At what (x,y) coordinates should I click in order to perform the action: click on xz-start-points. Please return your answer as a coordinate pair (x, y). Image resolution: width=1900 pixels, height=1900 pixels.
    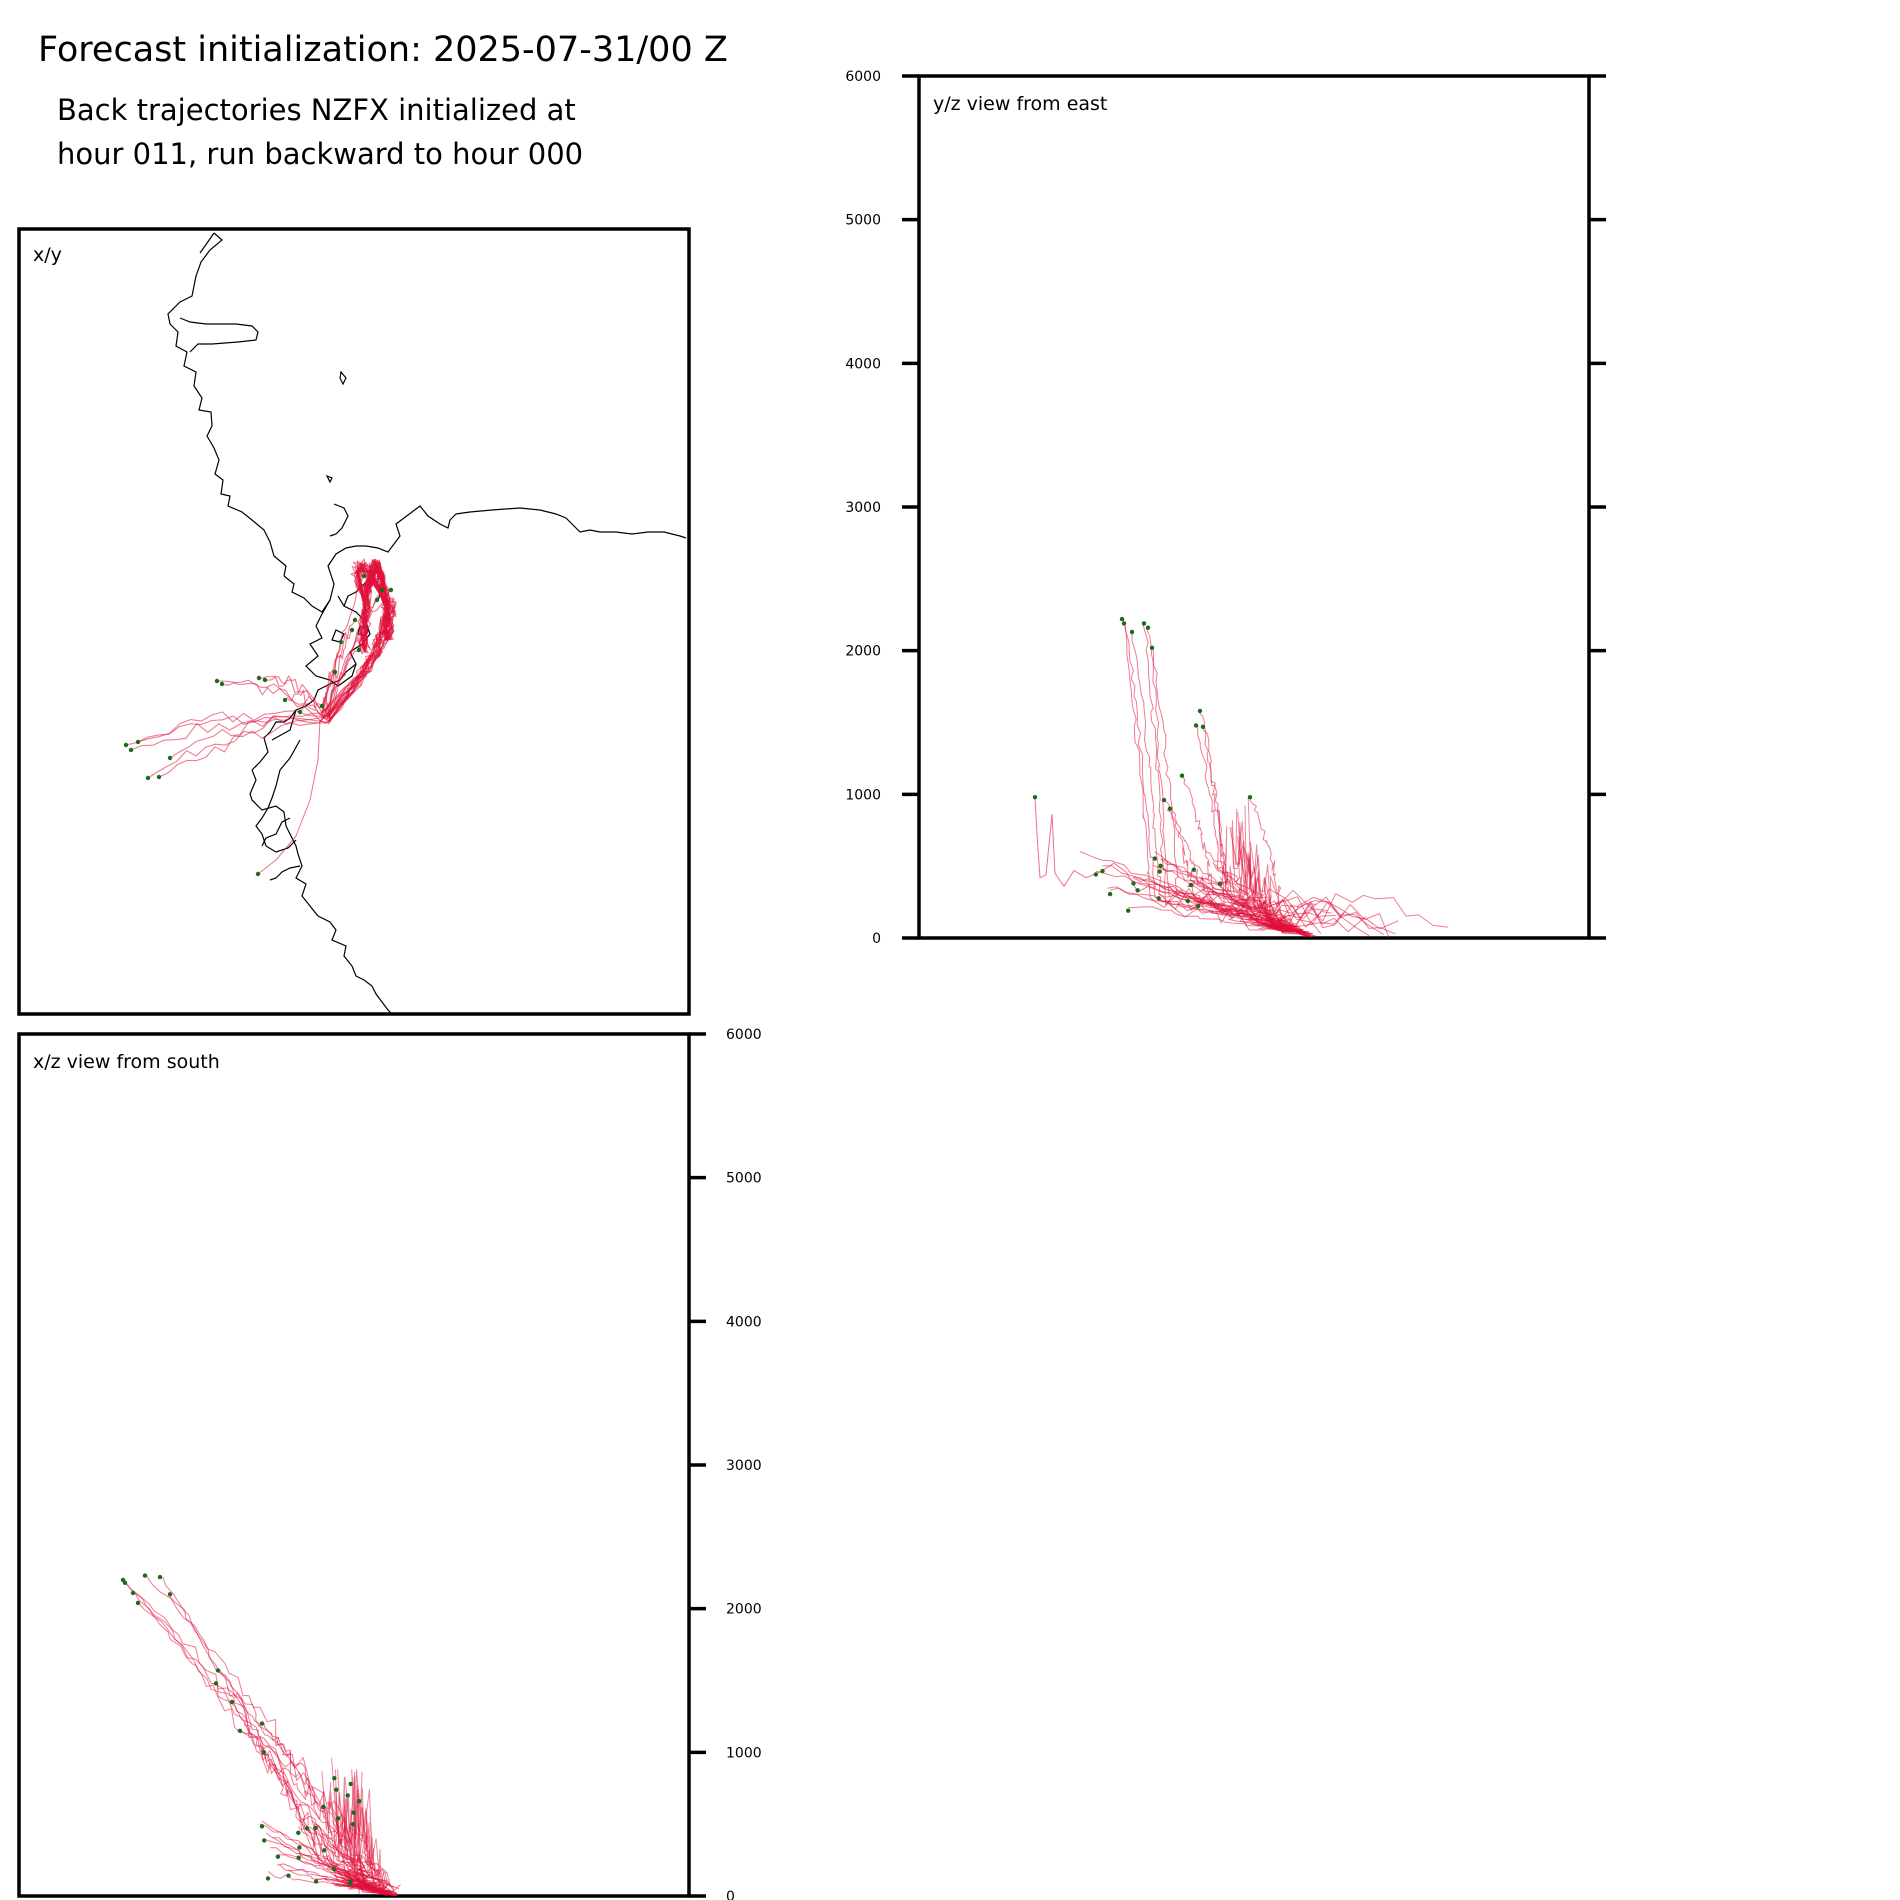
    Looking at the image, I should click on (241, 1729).